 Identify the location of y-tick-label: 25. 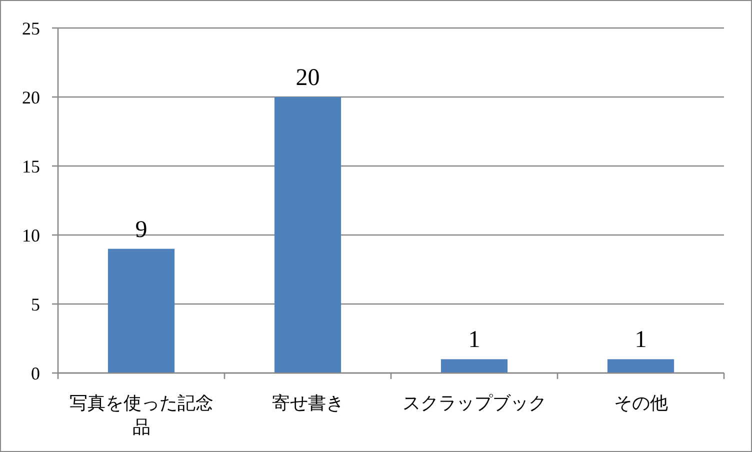
(31, 28).